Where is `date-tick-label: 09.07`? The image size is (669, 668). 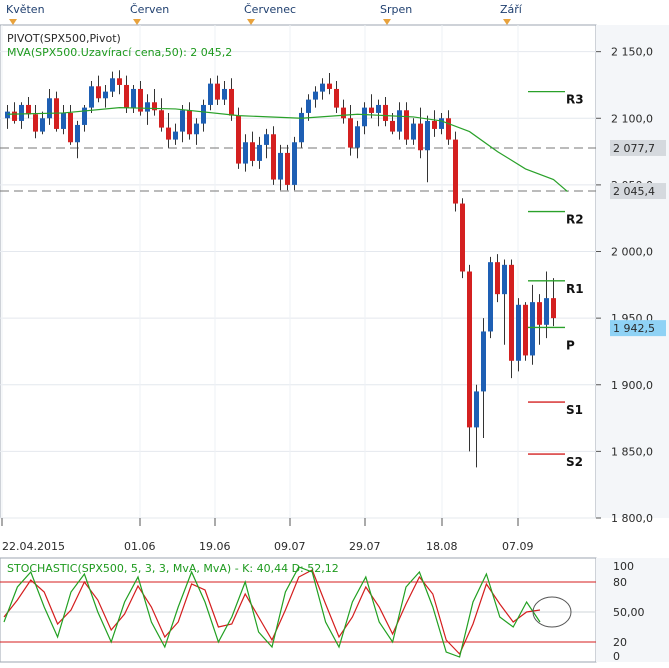 date-tick-label: 09.07 is located at coordinates (290, 546).